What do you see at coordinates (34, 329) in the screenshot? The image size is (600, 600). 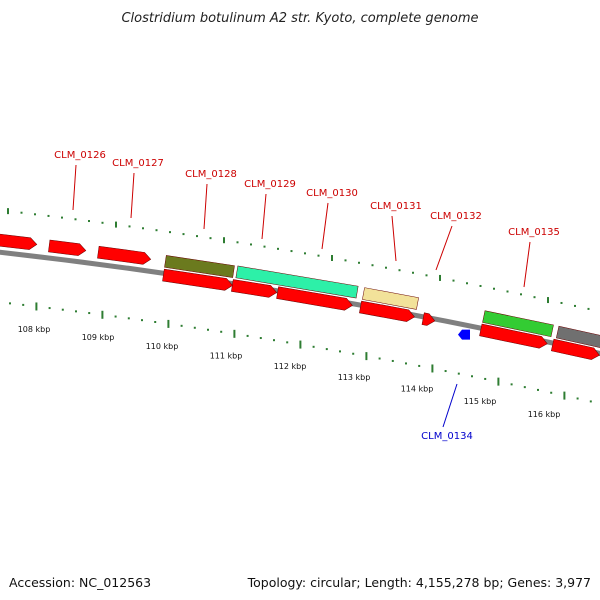 I see `scale-label: 108 kbp` at bounding box center [34, 329].